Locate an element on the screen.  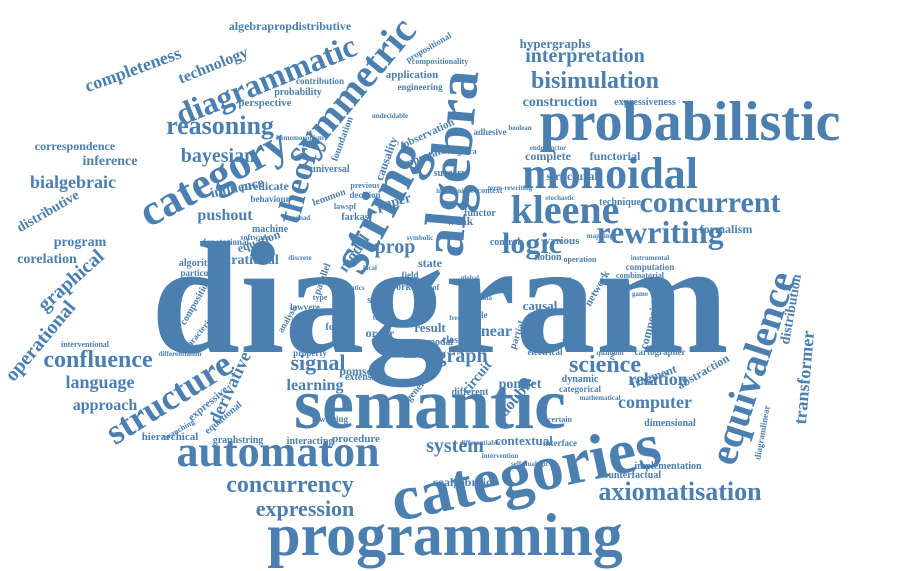
cloud-word: linear is located at coordinates (492, 331).